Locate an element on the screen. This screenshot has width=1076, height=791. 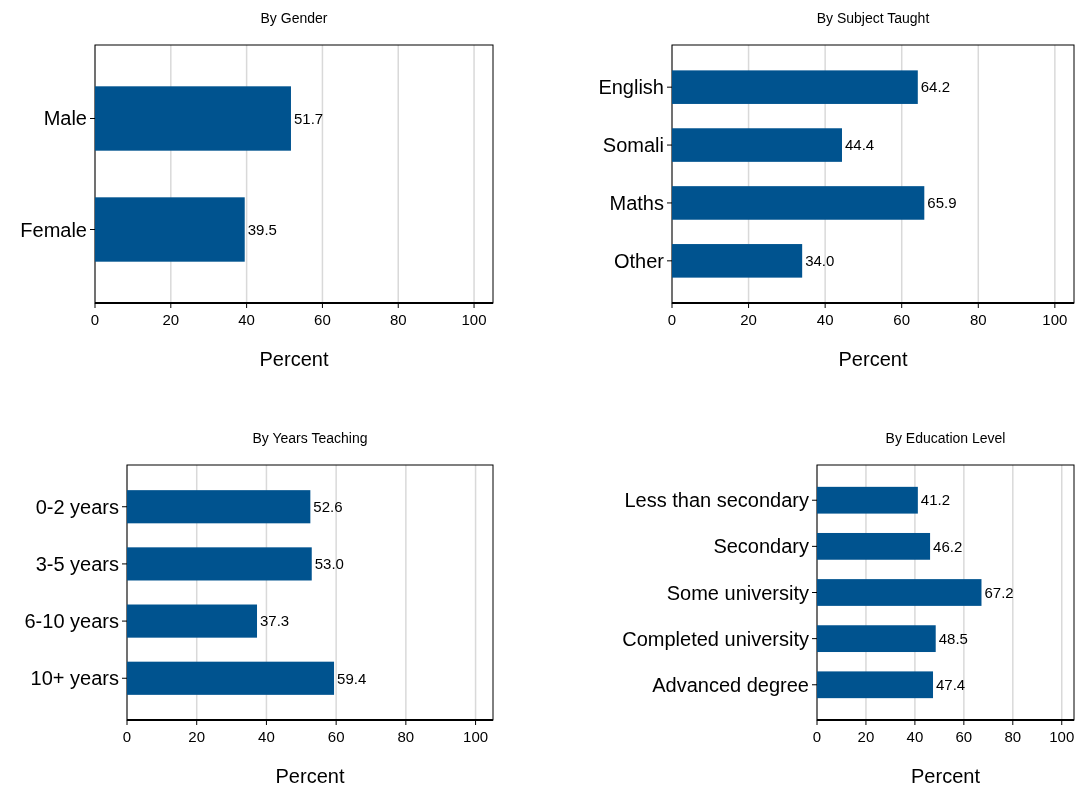
chart-title: By Education Level is located at coordinates (945, 438).